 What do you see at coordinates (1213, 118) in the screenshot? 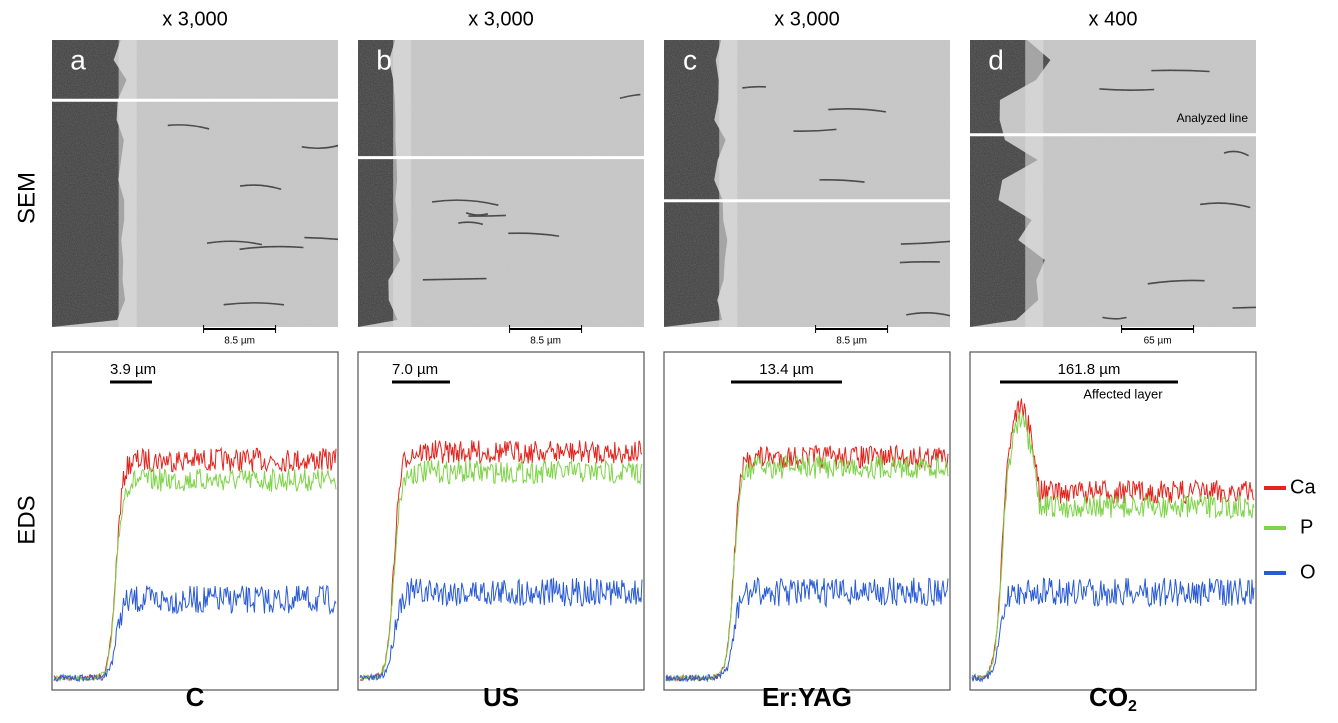
I see `annotation: Analyzed line` at bounding box center [1213, 118].